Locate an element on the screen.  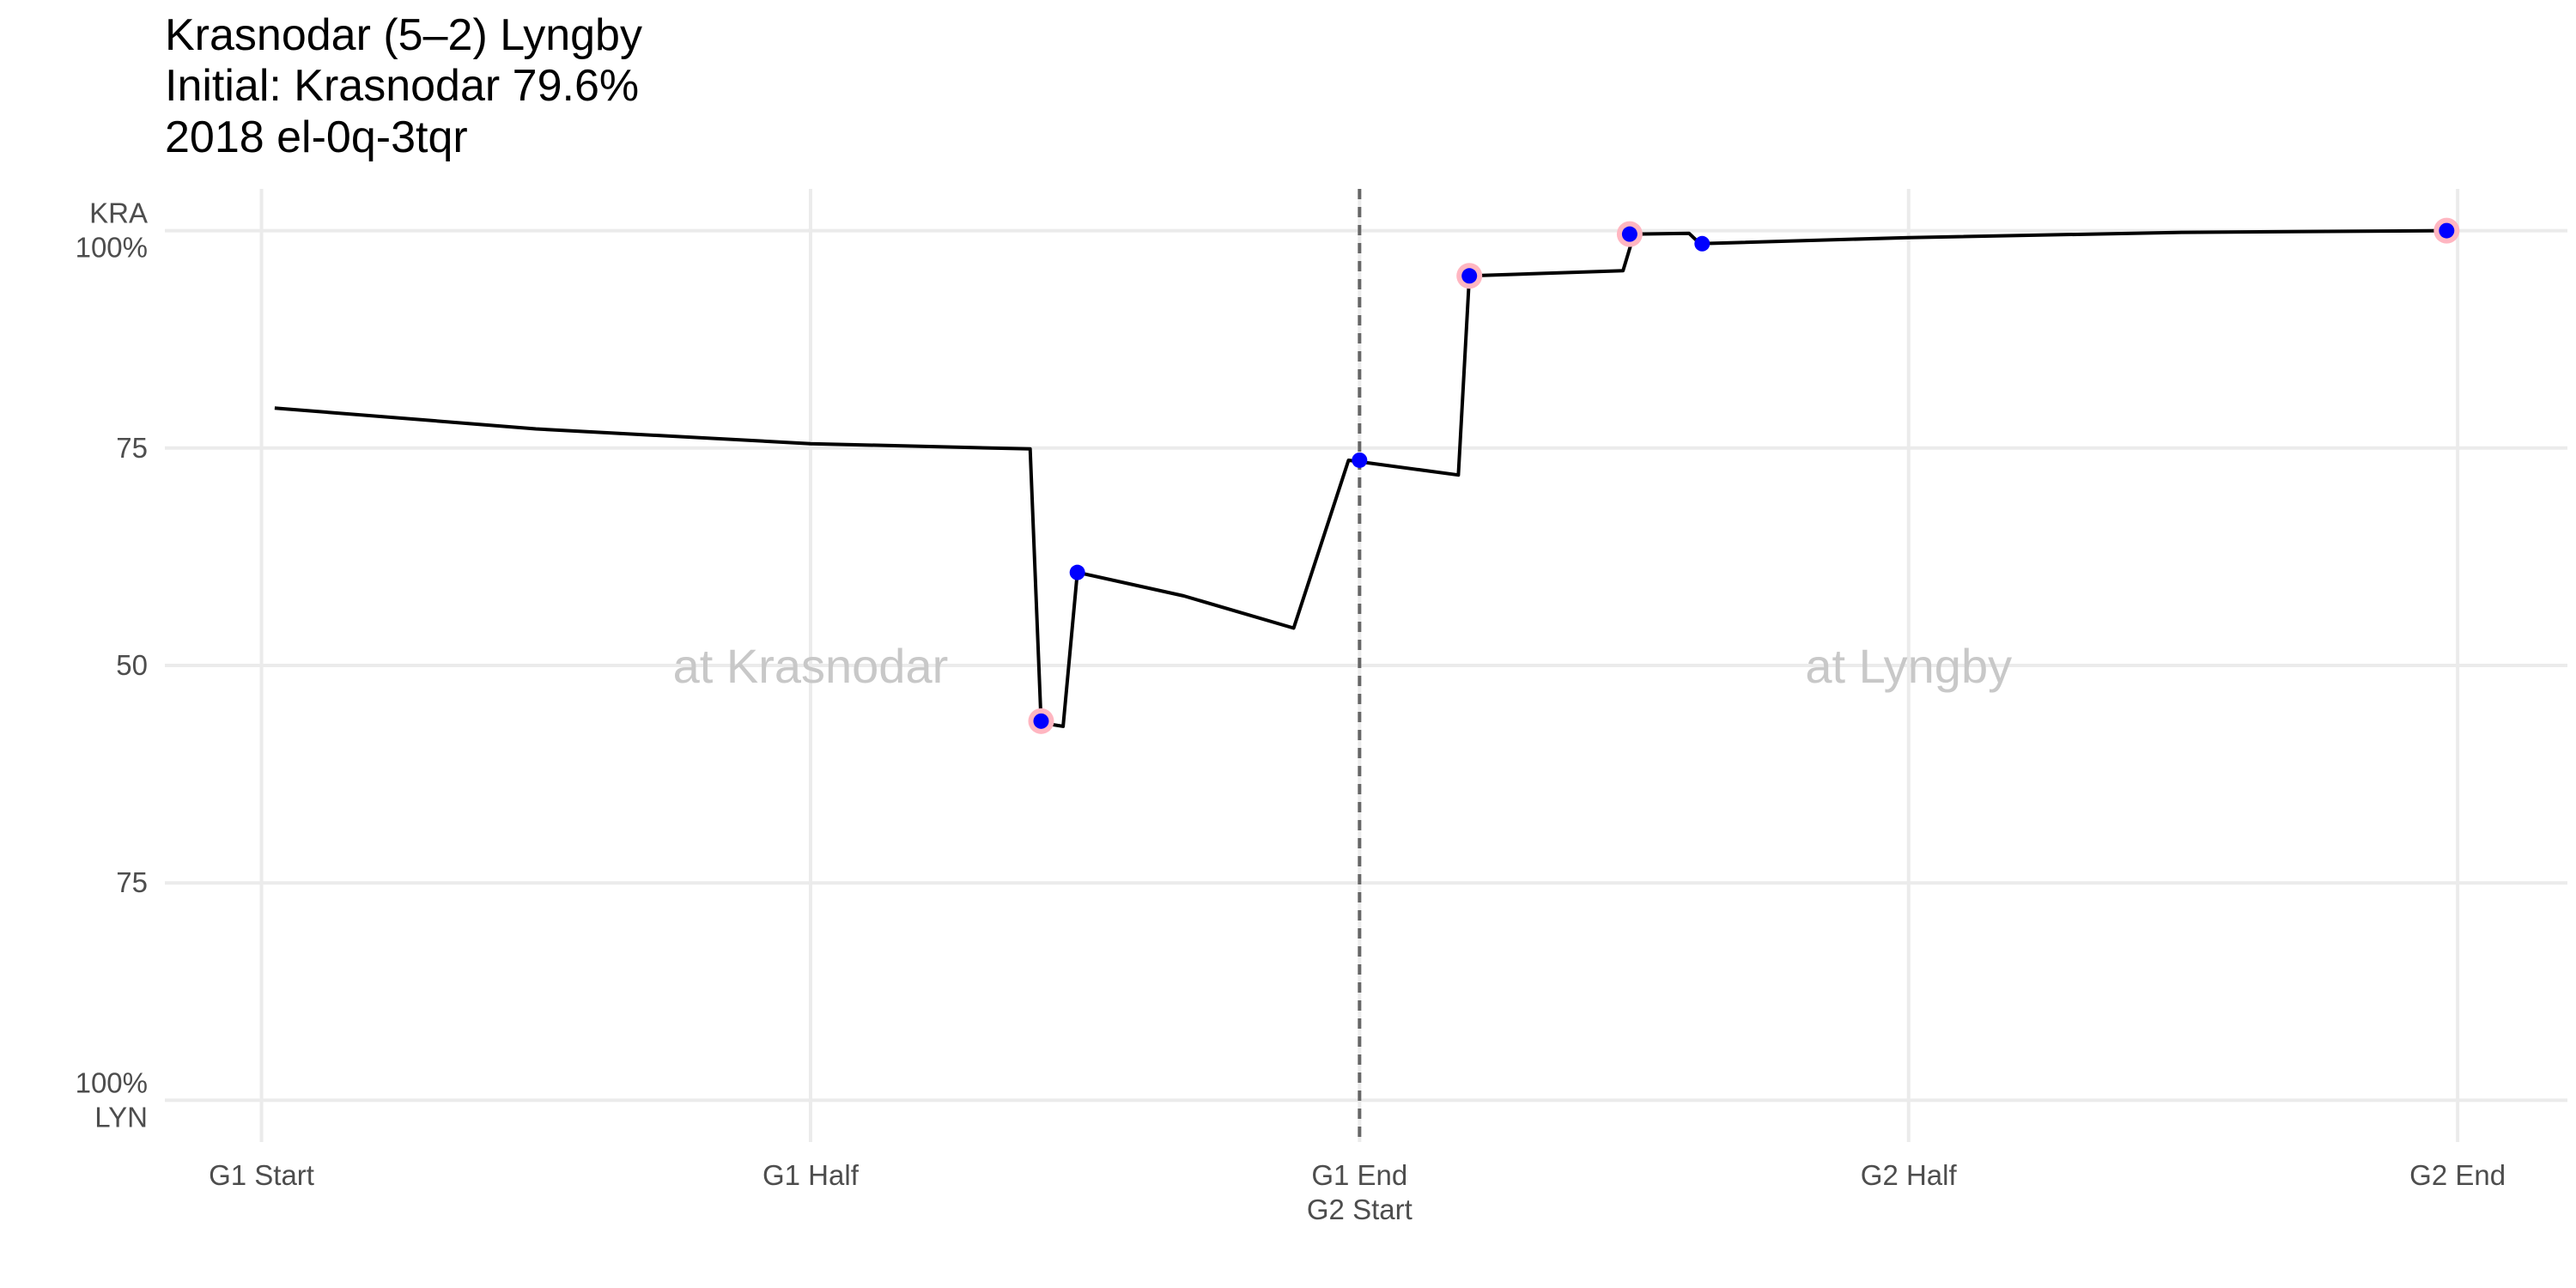
chart-title: Krasnodar (5–2) Lyngby Initial is located at coordinates (403, 86).